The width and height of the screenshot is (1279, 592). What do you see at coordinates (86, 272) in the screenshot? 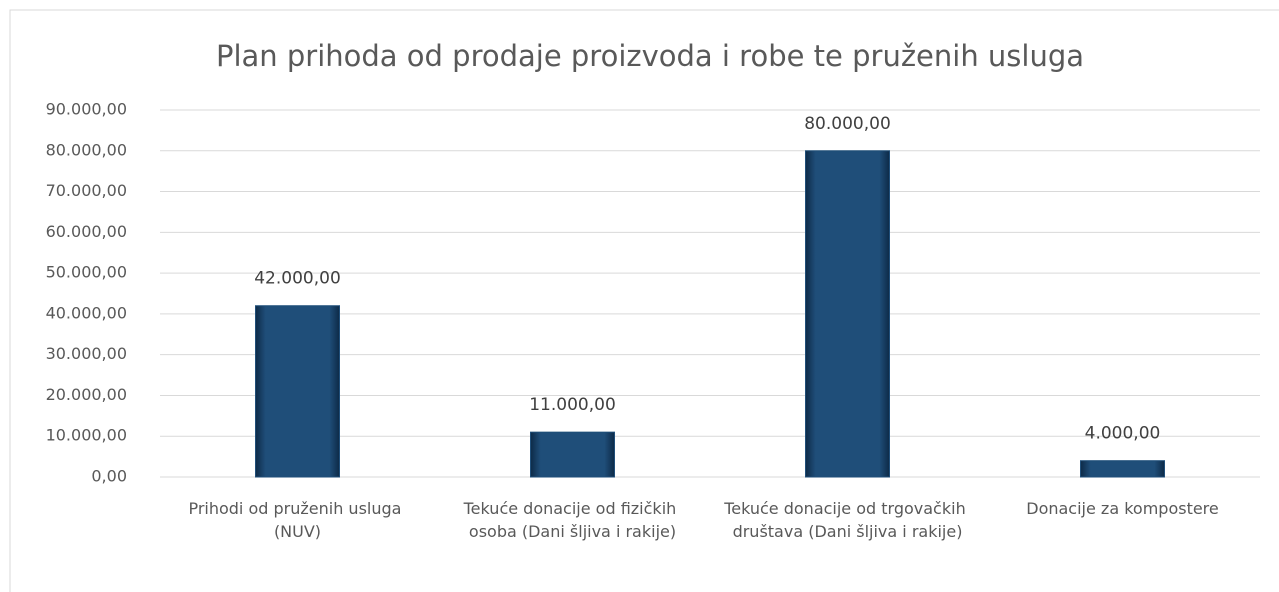
I see `y-tick-label: 50.000,00` at bounding box center [86, 272].